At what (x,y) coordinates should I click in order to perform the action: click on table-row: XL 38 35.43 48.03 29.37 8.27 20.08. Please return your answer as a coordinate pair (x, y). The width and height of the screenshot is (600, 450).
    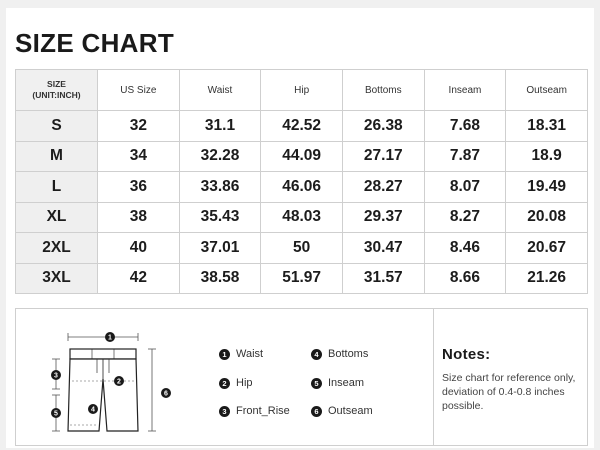
    Looking at the image, I should click on (301, 217).